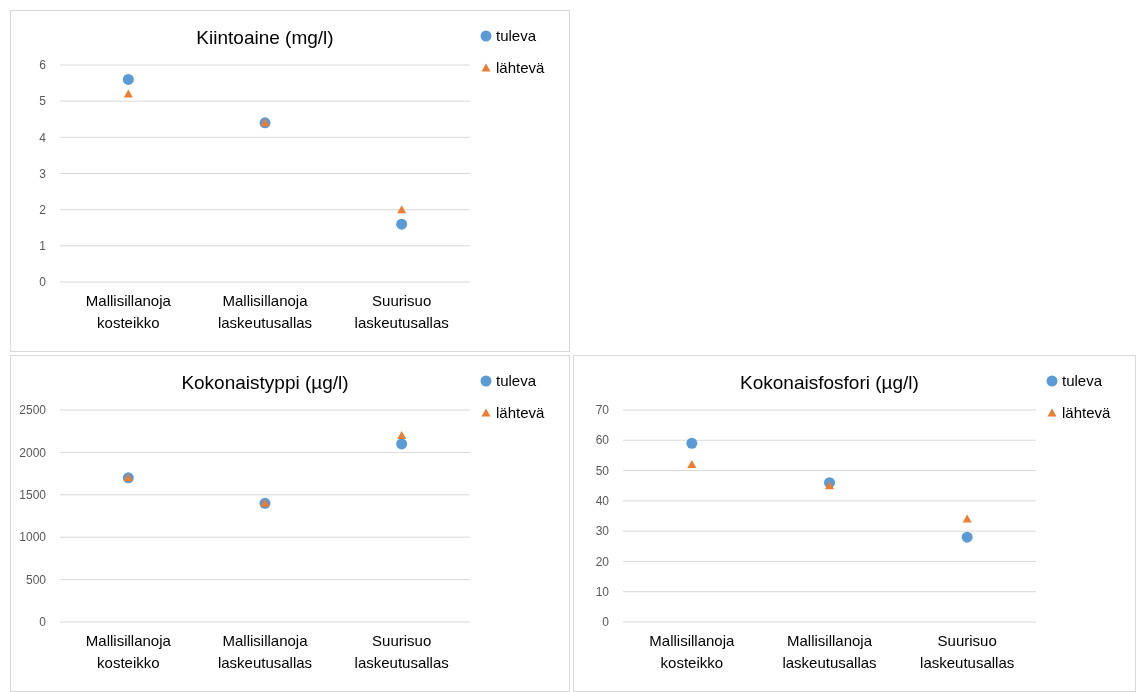  What do you see at coordinates (265, 382) in the screenshot?
I see `chart-title: Kokonaistyppi (µg/l)` at bounding box center [265, 382].